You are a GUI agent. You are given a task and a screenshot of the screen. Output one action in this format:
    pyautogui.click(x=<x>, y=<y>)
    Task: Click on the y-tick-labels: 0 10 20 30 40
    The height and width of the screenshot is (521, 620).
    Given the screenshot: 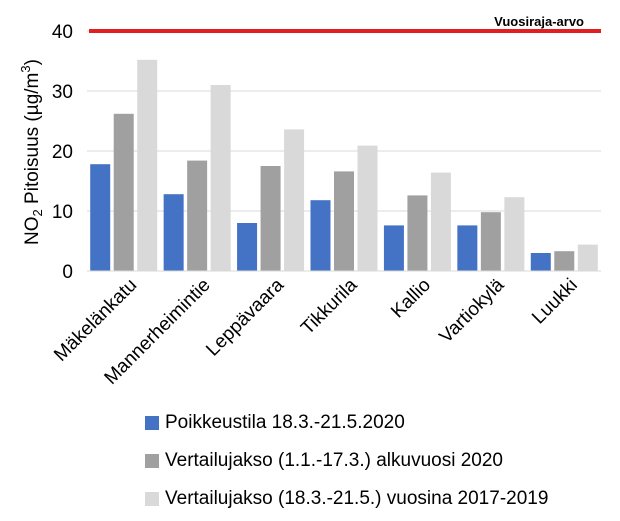 What is the action you would take?
    pyautogui.click(x=62, y=152)
    